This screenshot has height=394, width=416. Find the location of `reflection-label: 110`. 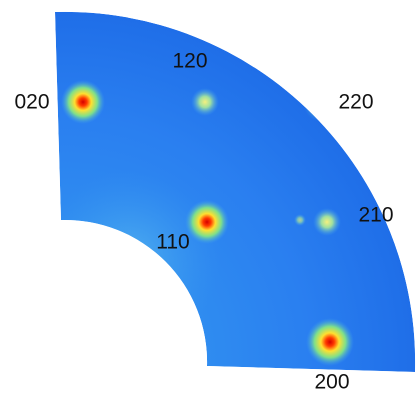

reflection-label: 110 is located at coordinates (172, 242).